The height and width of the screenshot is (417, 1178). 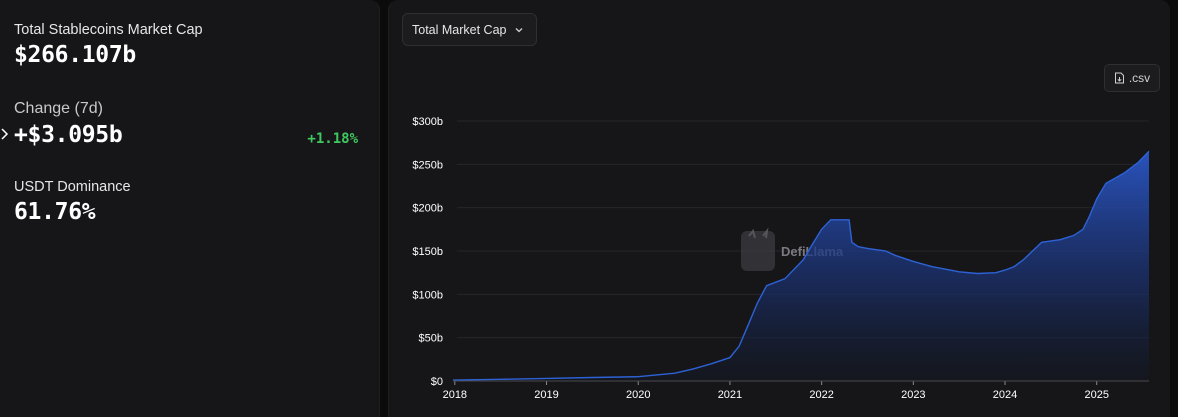 What do you see at coordinates (332, 139) in the screenshot?
I see `change-pct-badge: +1.18%` at bounding box center [332, 139].